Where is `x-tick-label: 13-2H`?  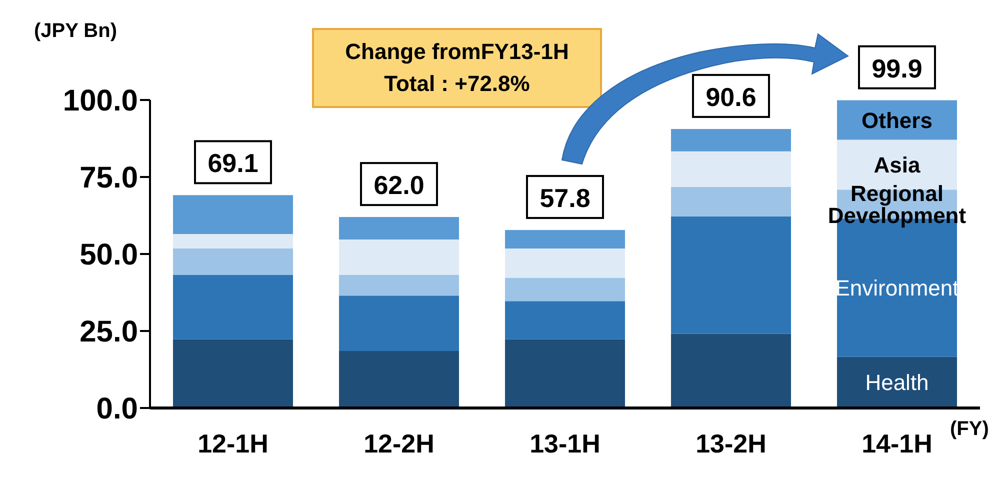 x-tick-label: 13-2H is located at coordinates (731, 443).